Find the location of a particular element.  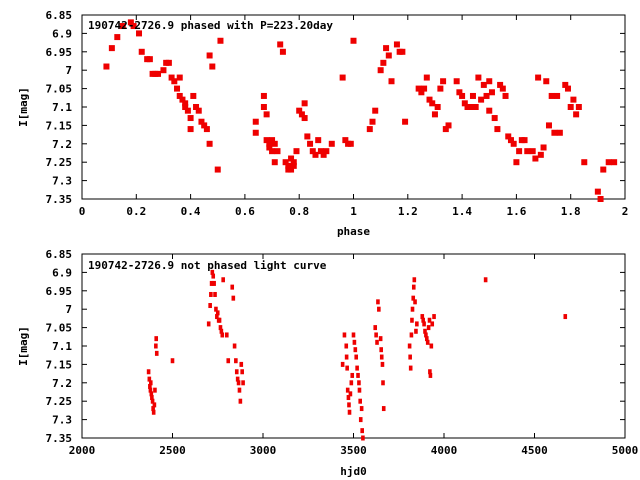

unphased-y-axis-label: I[mag] is located at coordinates (23, 346).